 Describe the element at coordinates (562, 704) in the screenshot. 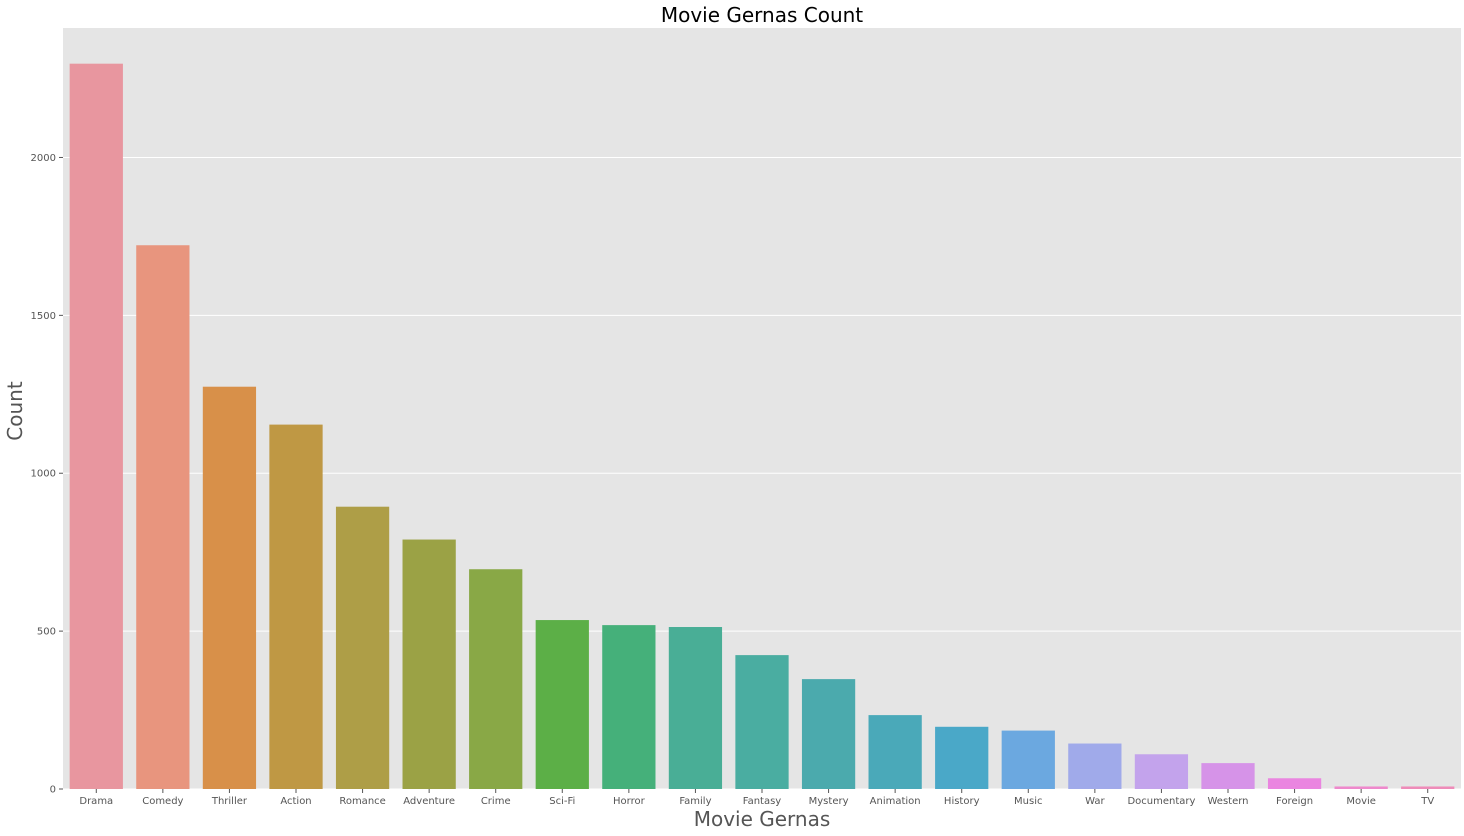

I see `bar-sci-fi` at that location.